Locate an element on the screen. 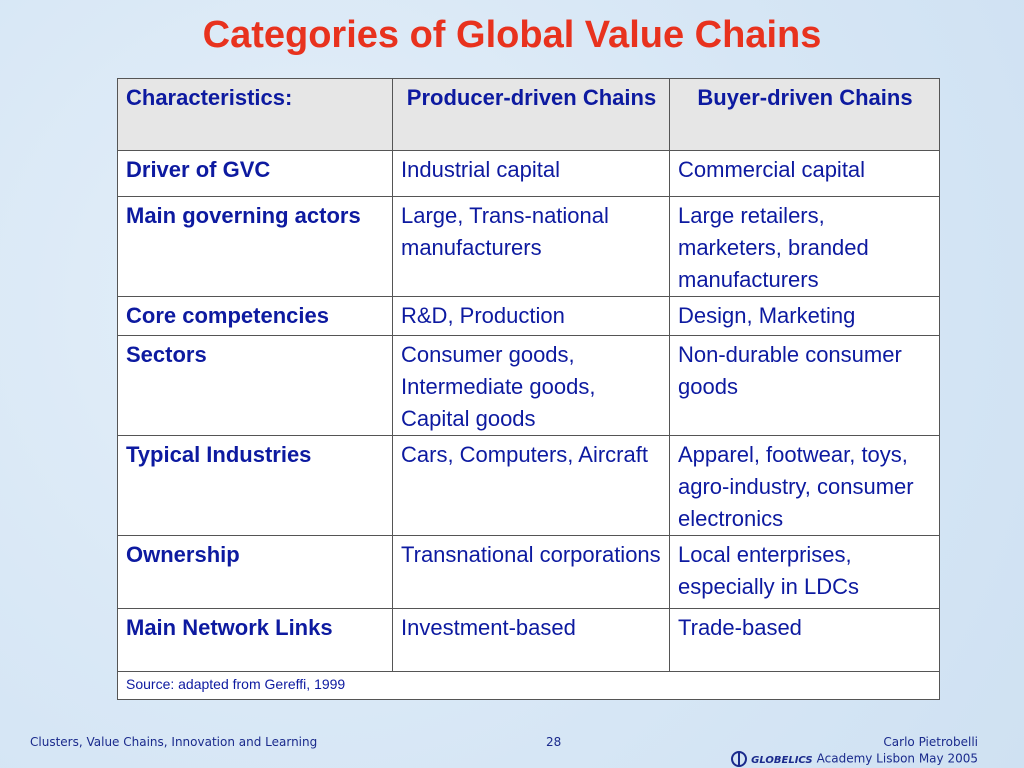  cell: Commercial capital is located at coordinates (804, 173).